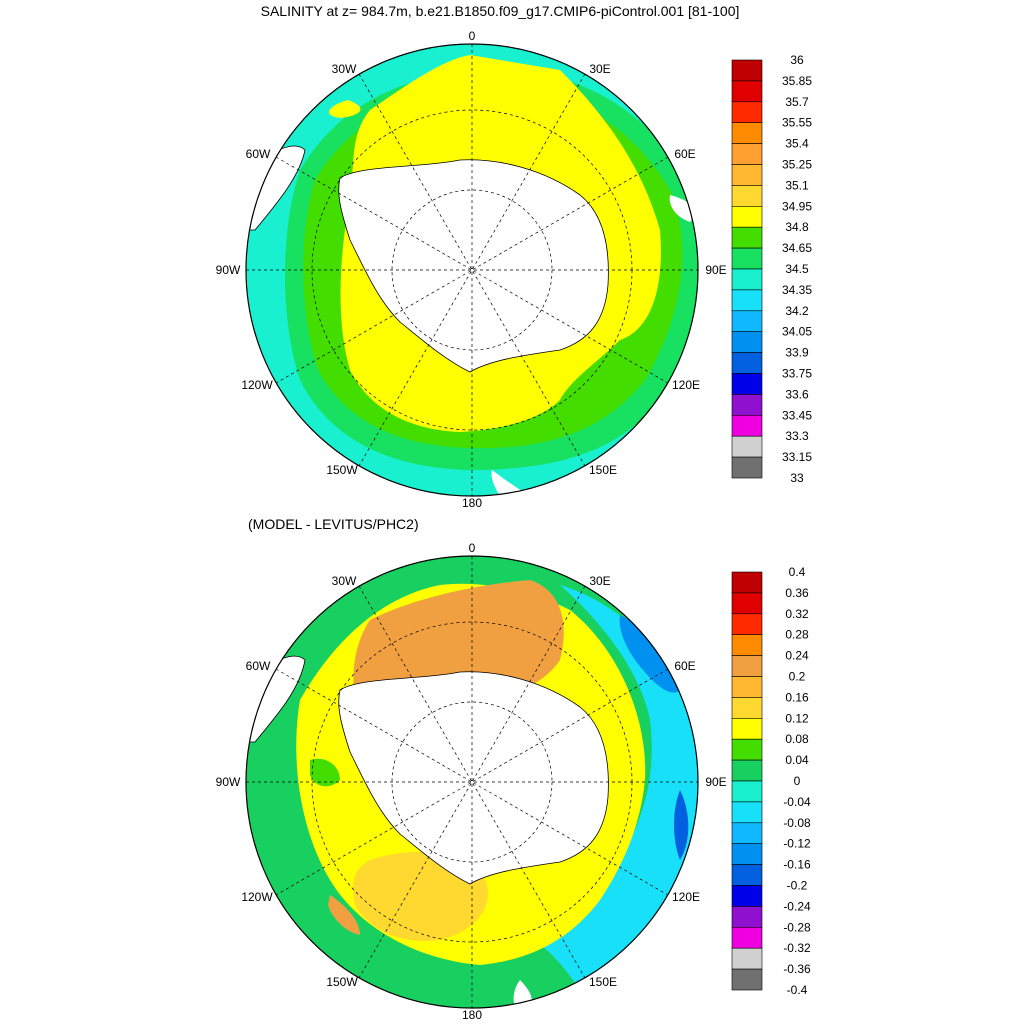 This screenshot has width=1024, height=1024. What do you see at coordinates (797, 248) in the screenshot?
I see `salinity-colorbar-label-9: 34.65` at bounding box center [797, 248].